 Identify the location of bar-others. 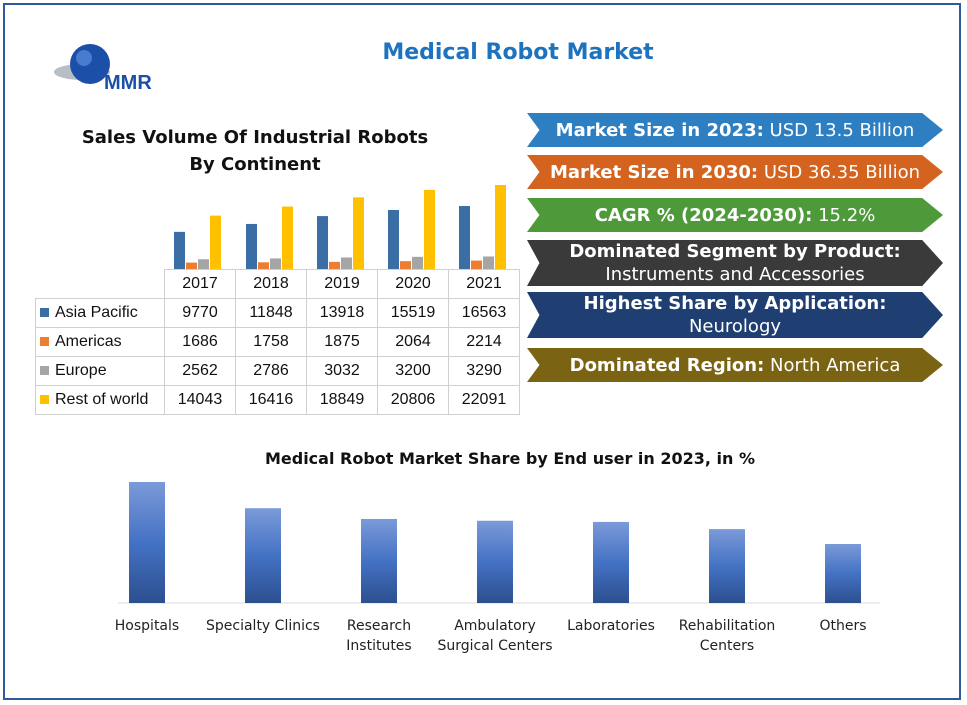
(843, 573).